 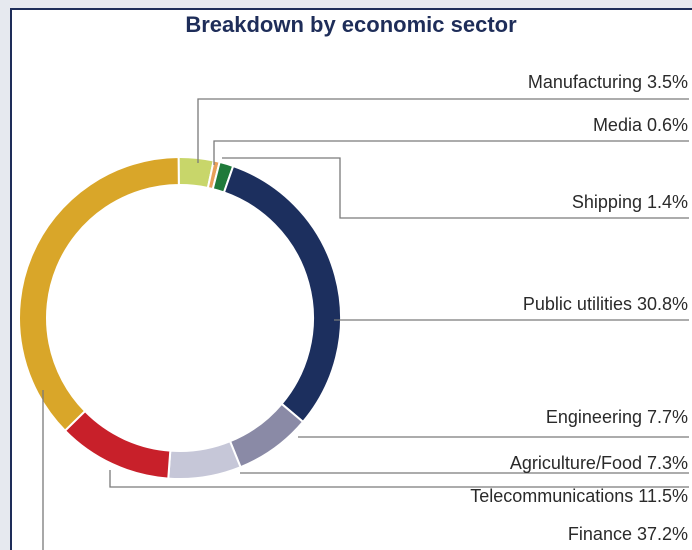 What do you see at coordinates (579, 496) in the screenshot?
I see `label-telecommunications: Telecommunications 11.5%` at bounding box center [579, 496].